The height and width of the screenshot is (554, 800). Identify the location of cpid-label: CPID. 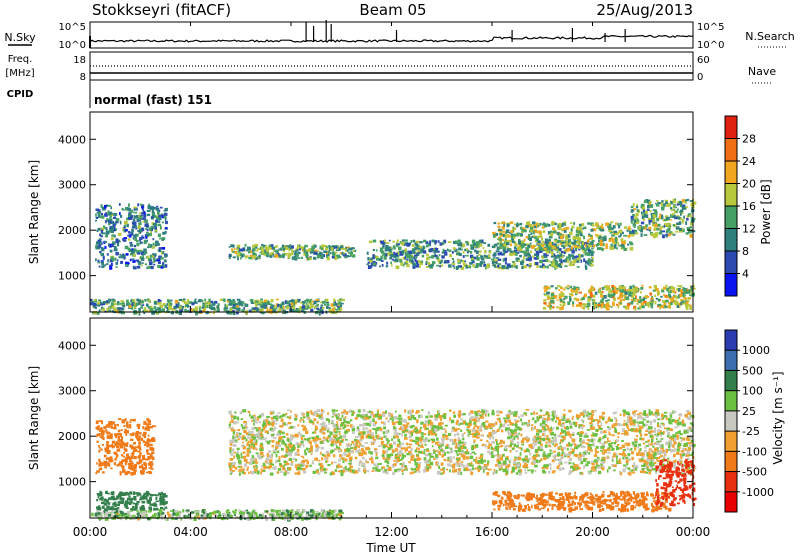
(20, 94).